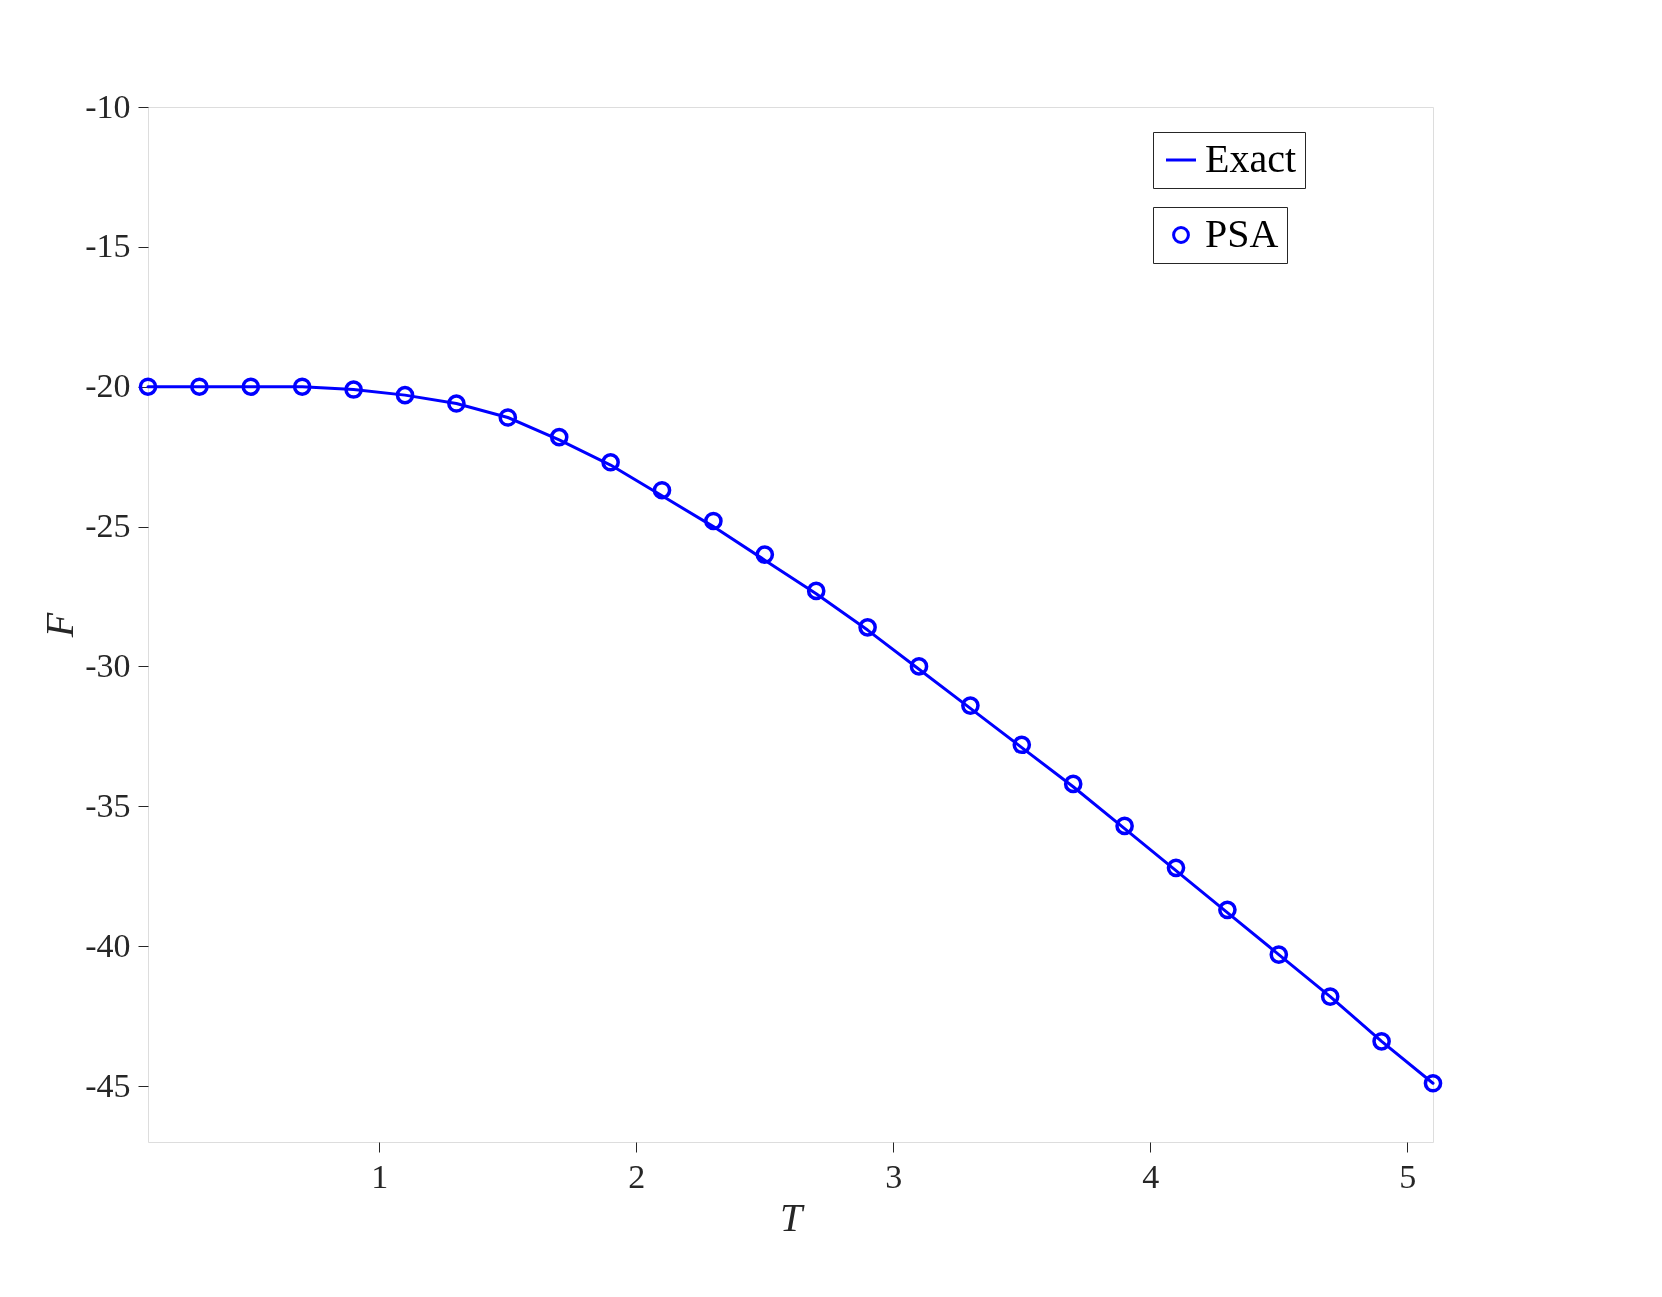 The width and height of the screenshot is (1662, 1297). Describe the element at coordinates (792, 1217) in the screenshot. I see `x-axis-title: T` at that location.